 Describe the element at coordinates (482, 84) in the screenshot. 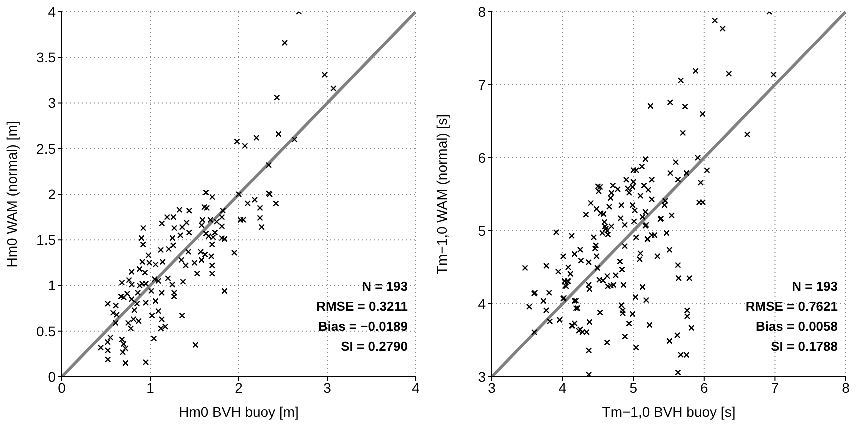

I see `y-tick-label: 7` at that location.